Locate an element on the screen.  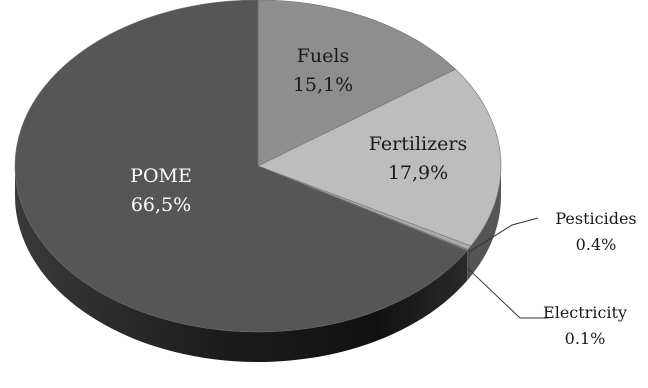
slice-label-pesticides-name: Pesticides is located at coordinates (595, 218).